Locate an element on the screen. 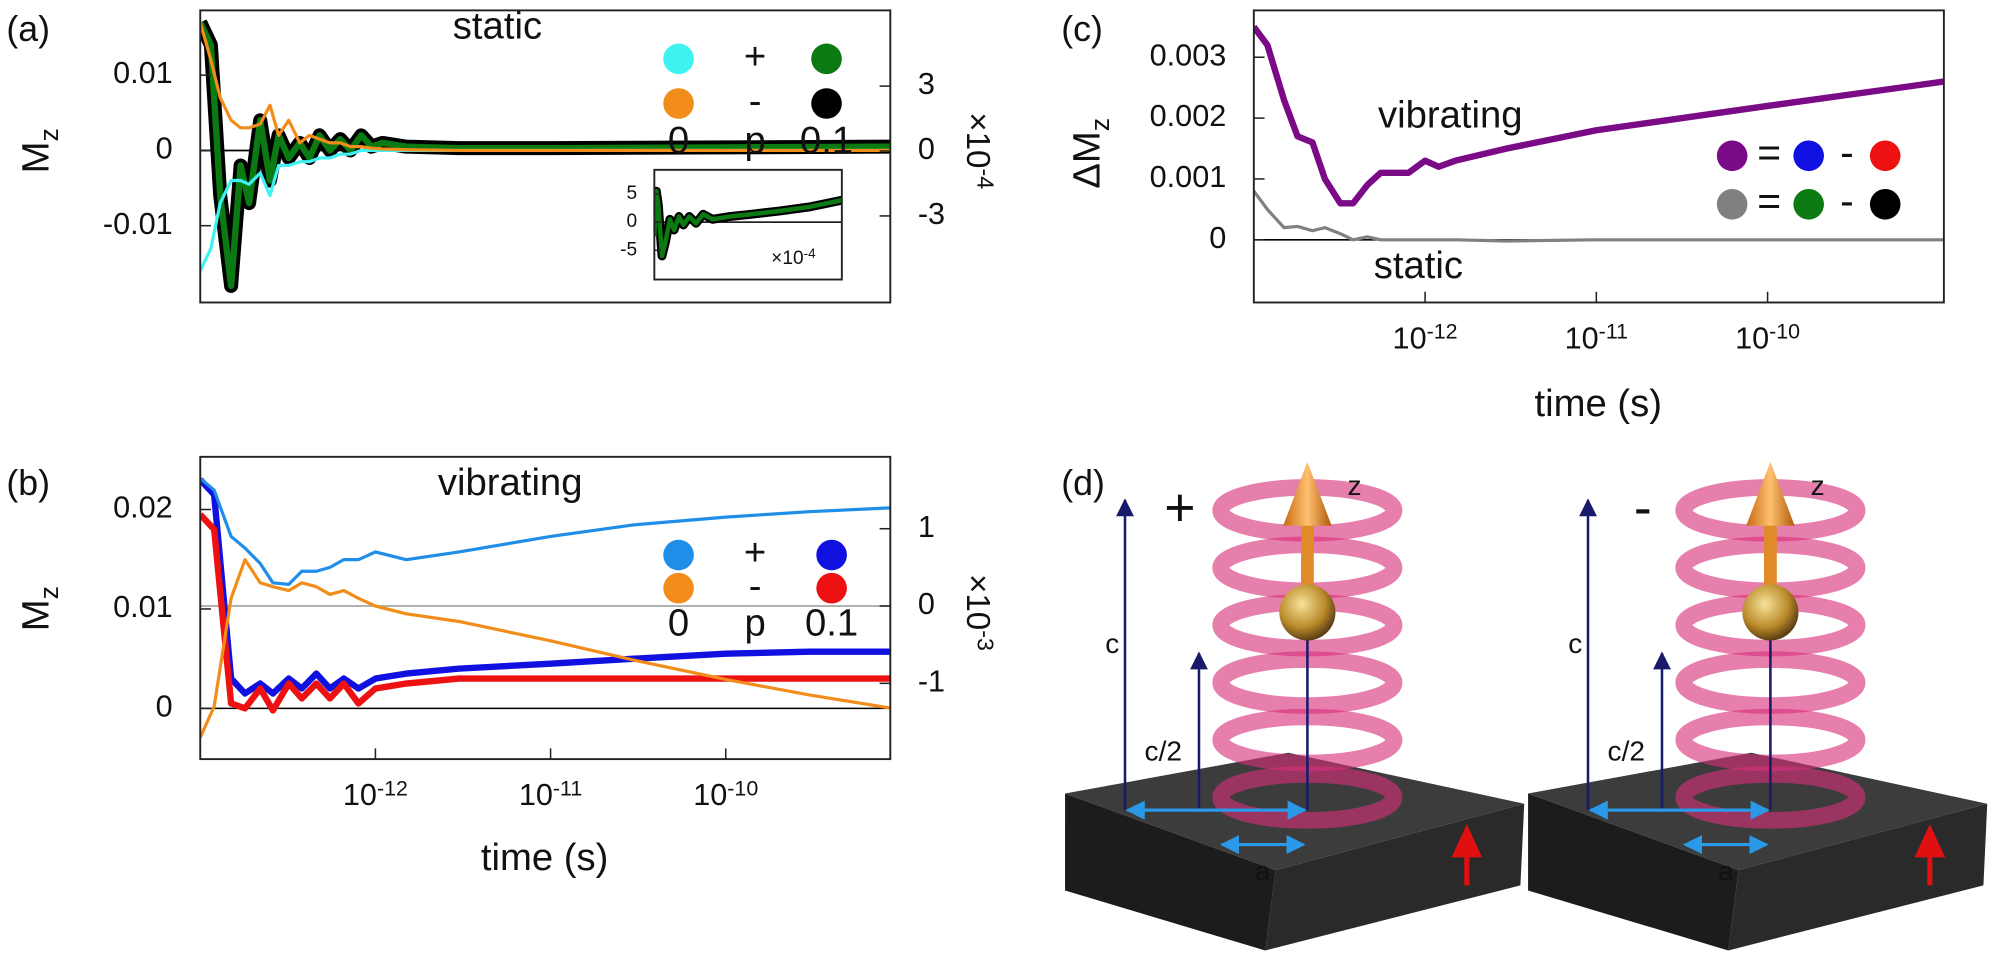 The height and width of the screenshot is (957, 2000). legend-symbol: - is located at coordinates (1847, 153).